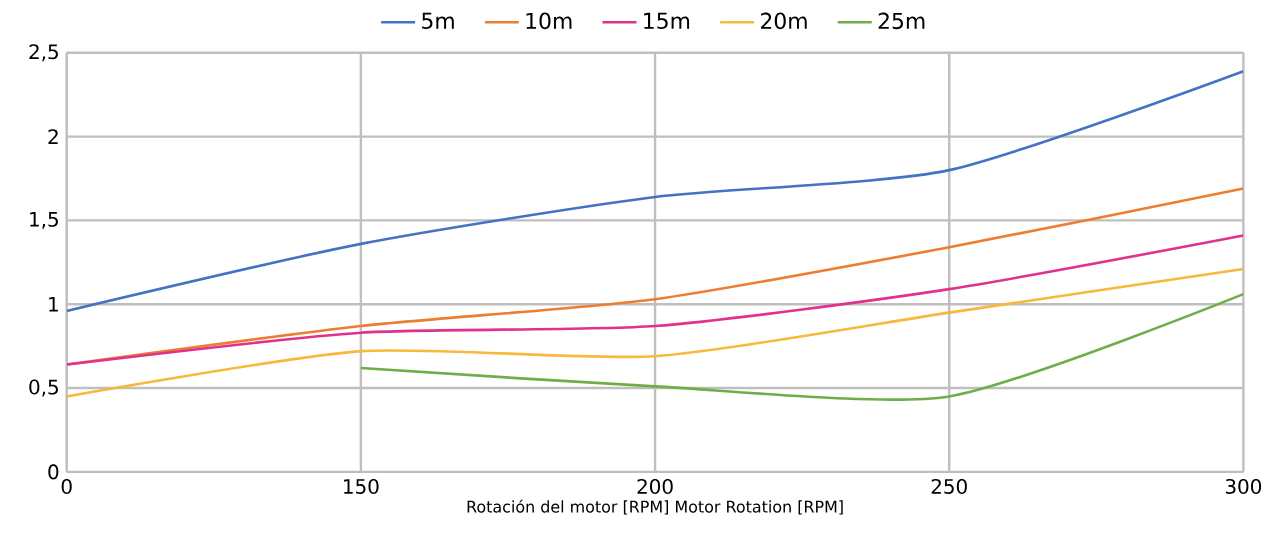 The image size is (1269, 540). Describe the element at coordinates (44, 221) in the screenshot. I see `y-tick-label: 1,5` at that location.